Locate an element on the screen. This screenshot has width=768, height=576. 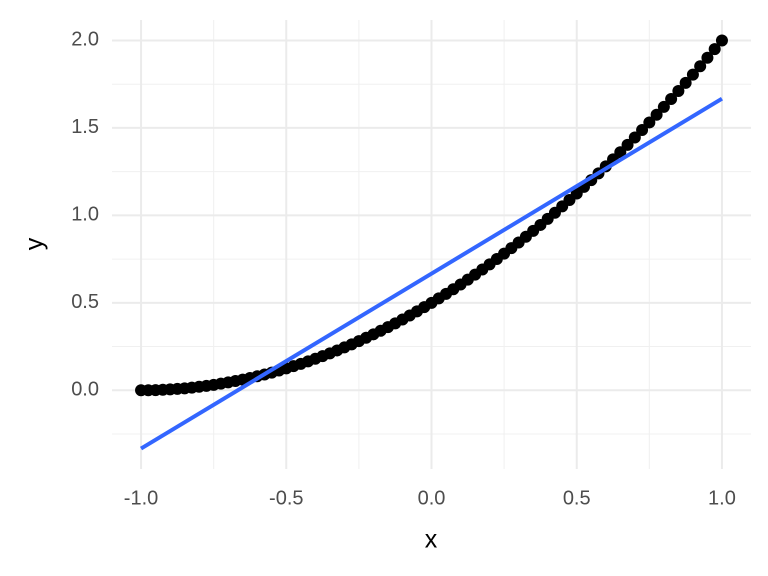
y-axis-label: y is located at coordinates (35, 243).